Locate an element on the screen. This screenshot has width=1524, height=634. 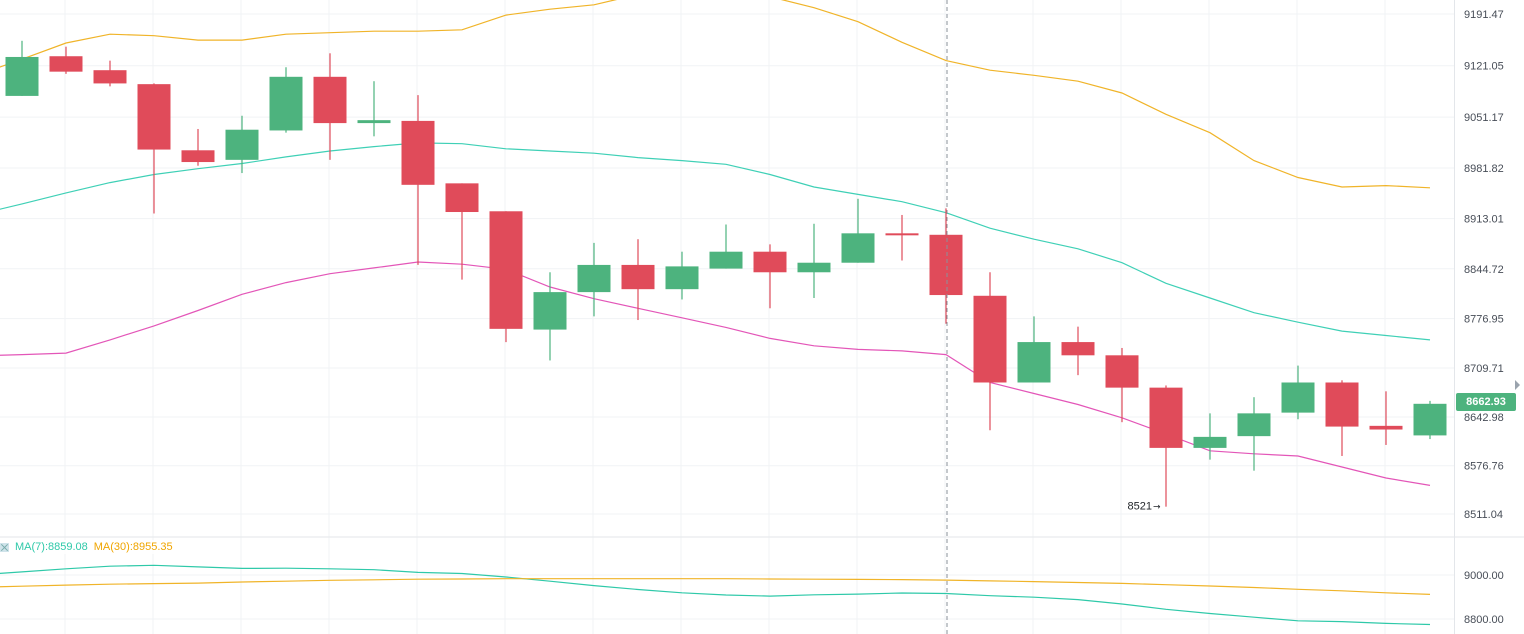
y-tick-label: 8709.71 is located at coordinates (1484, 369).